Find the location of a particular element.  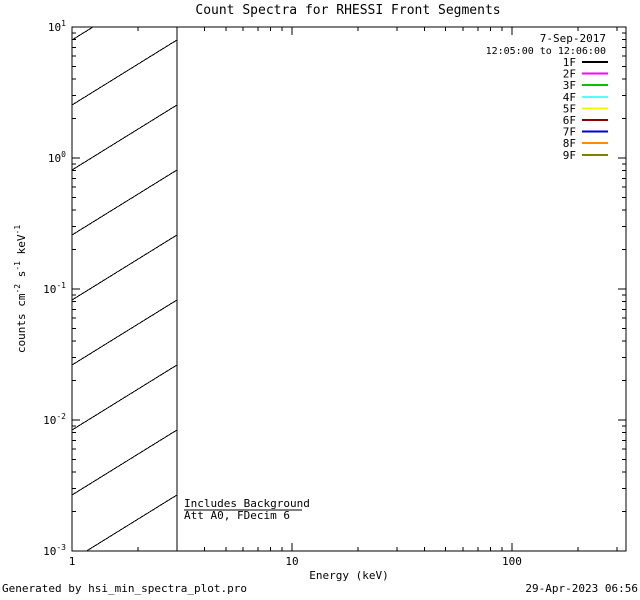

legend-entry-label: 7F is located at coordinates (569, 132).